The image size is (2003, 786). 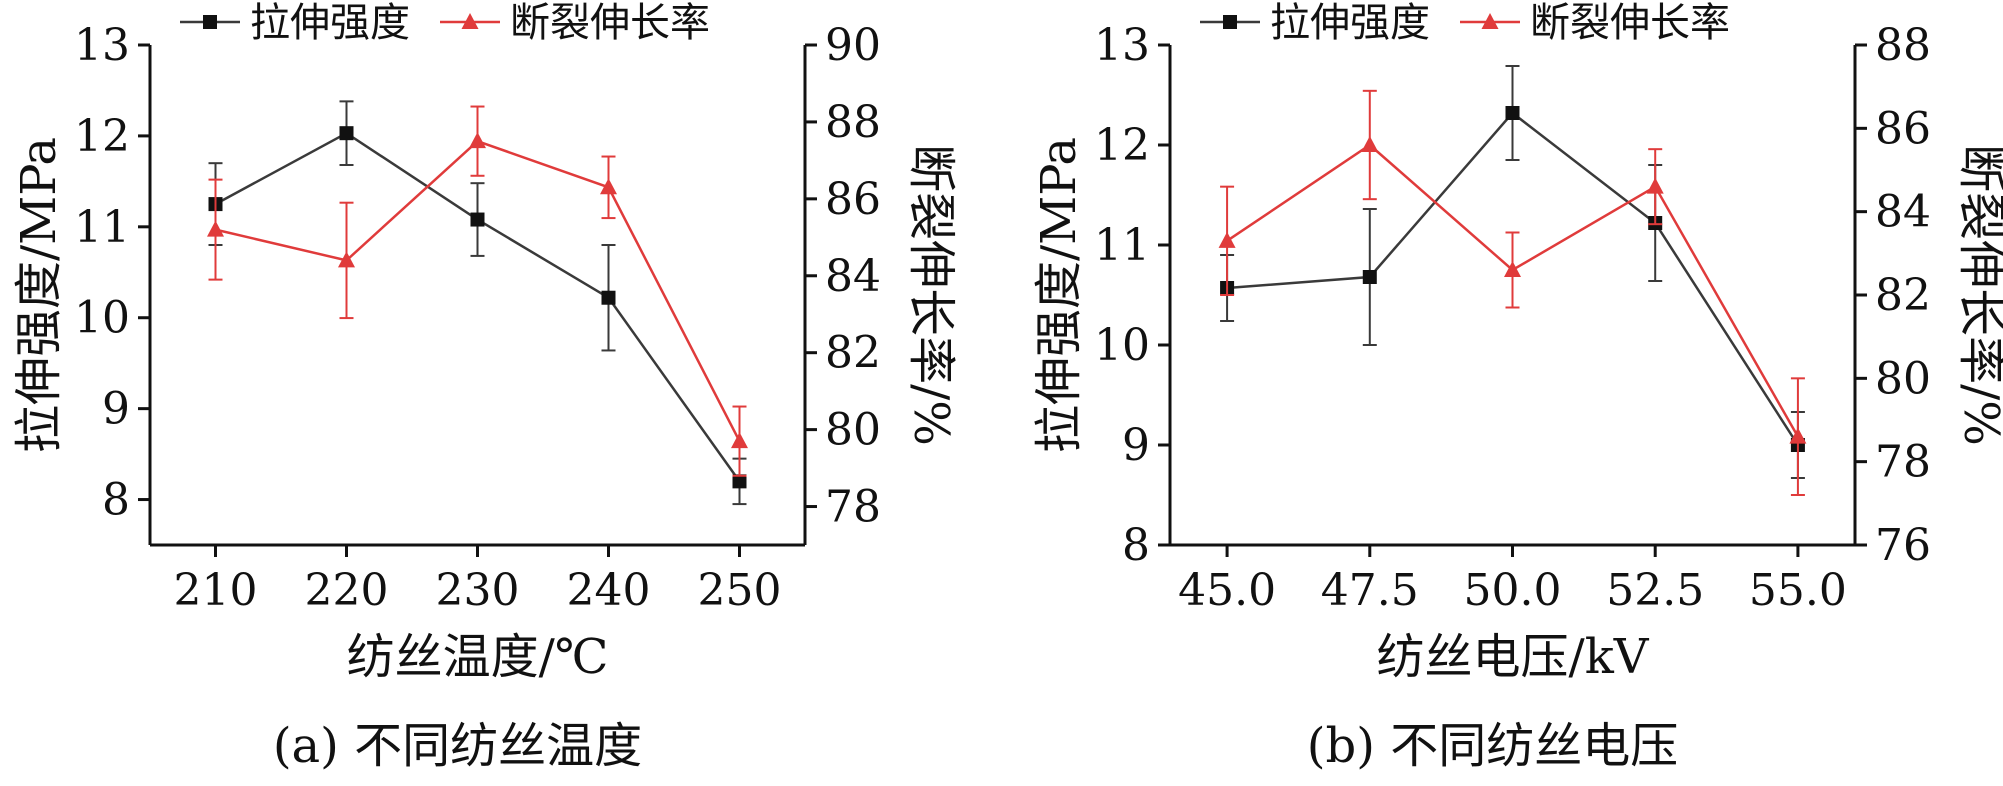 I want to click on x-tick-label: 240, so click(x=609, y=590).